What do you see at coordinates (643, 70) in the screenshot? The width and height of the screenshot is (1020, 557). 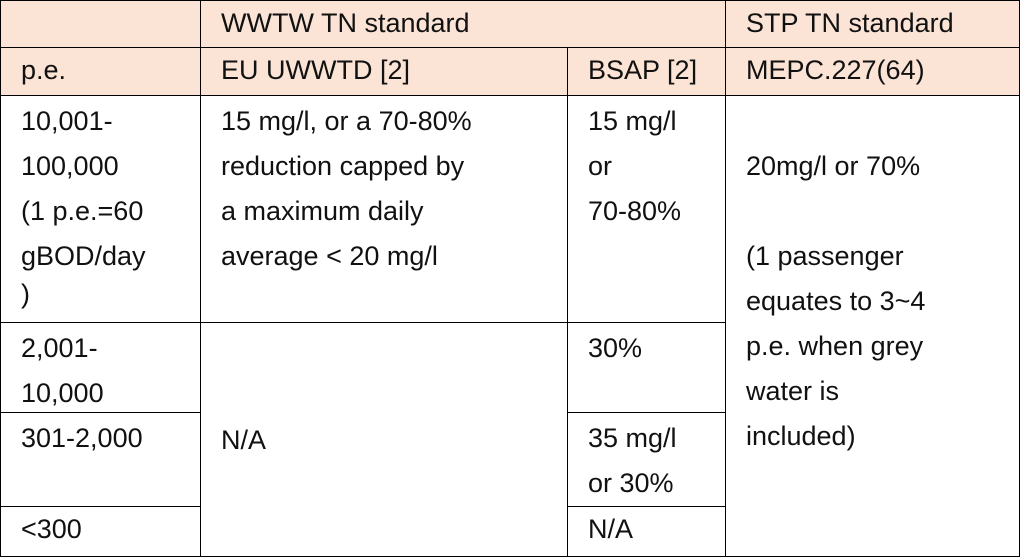 I see `header-text: BSAP [2]` at bounding box center [643, 70].